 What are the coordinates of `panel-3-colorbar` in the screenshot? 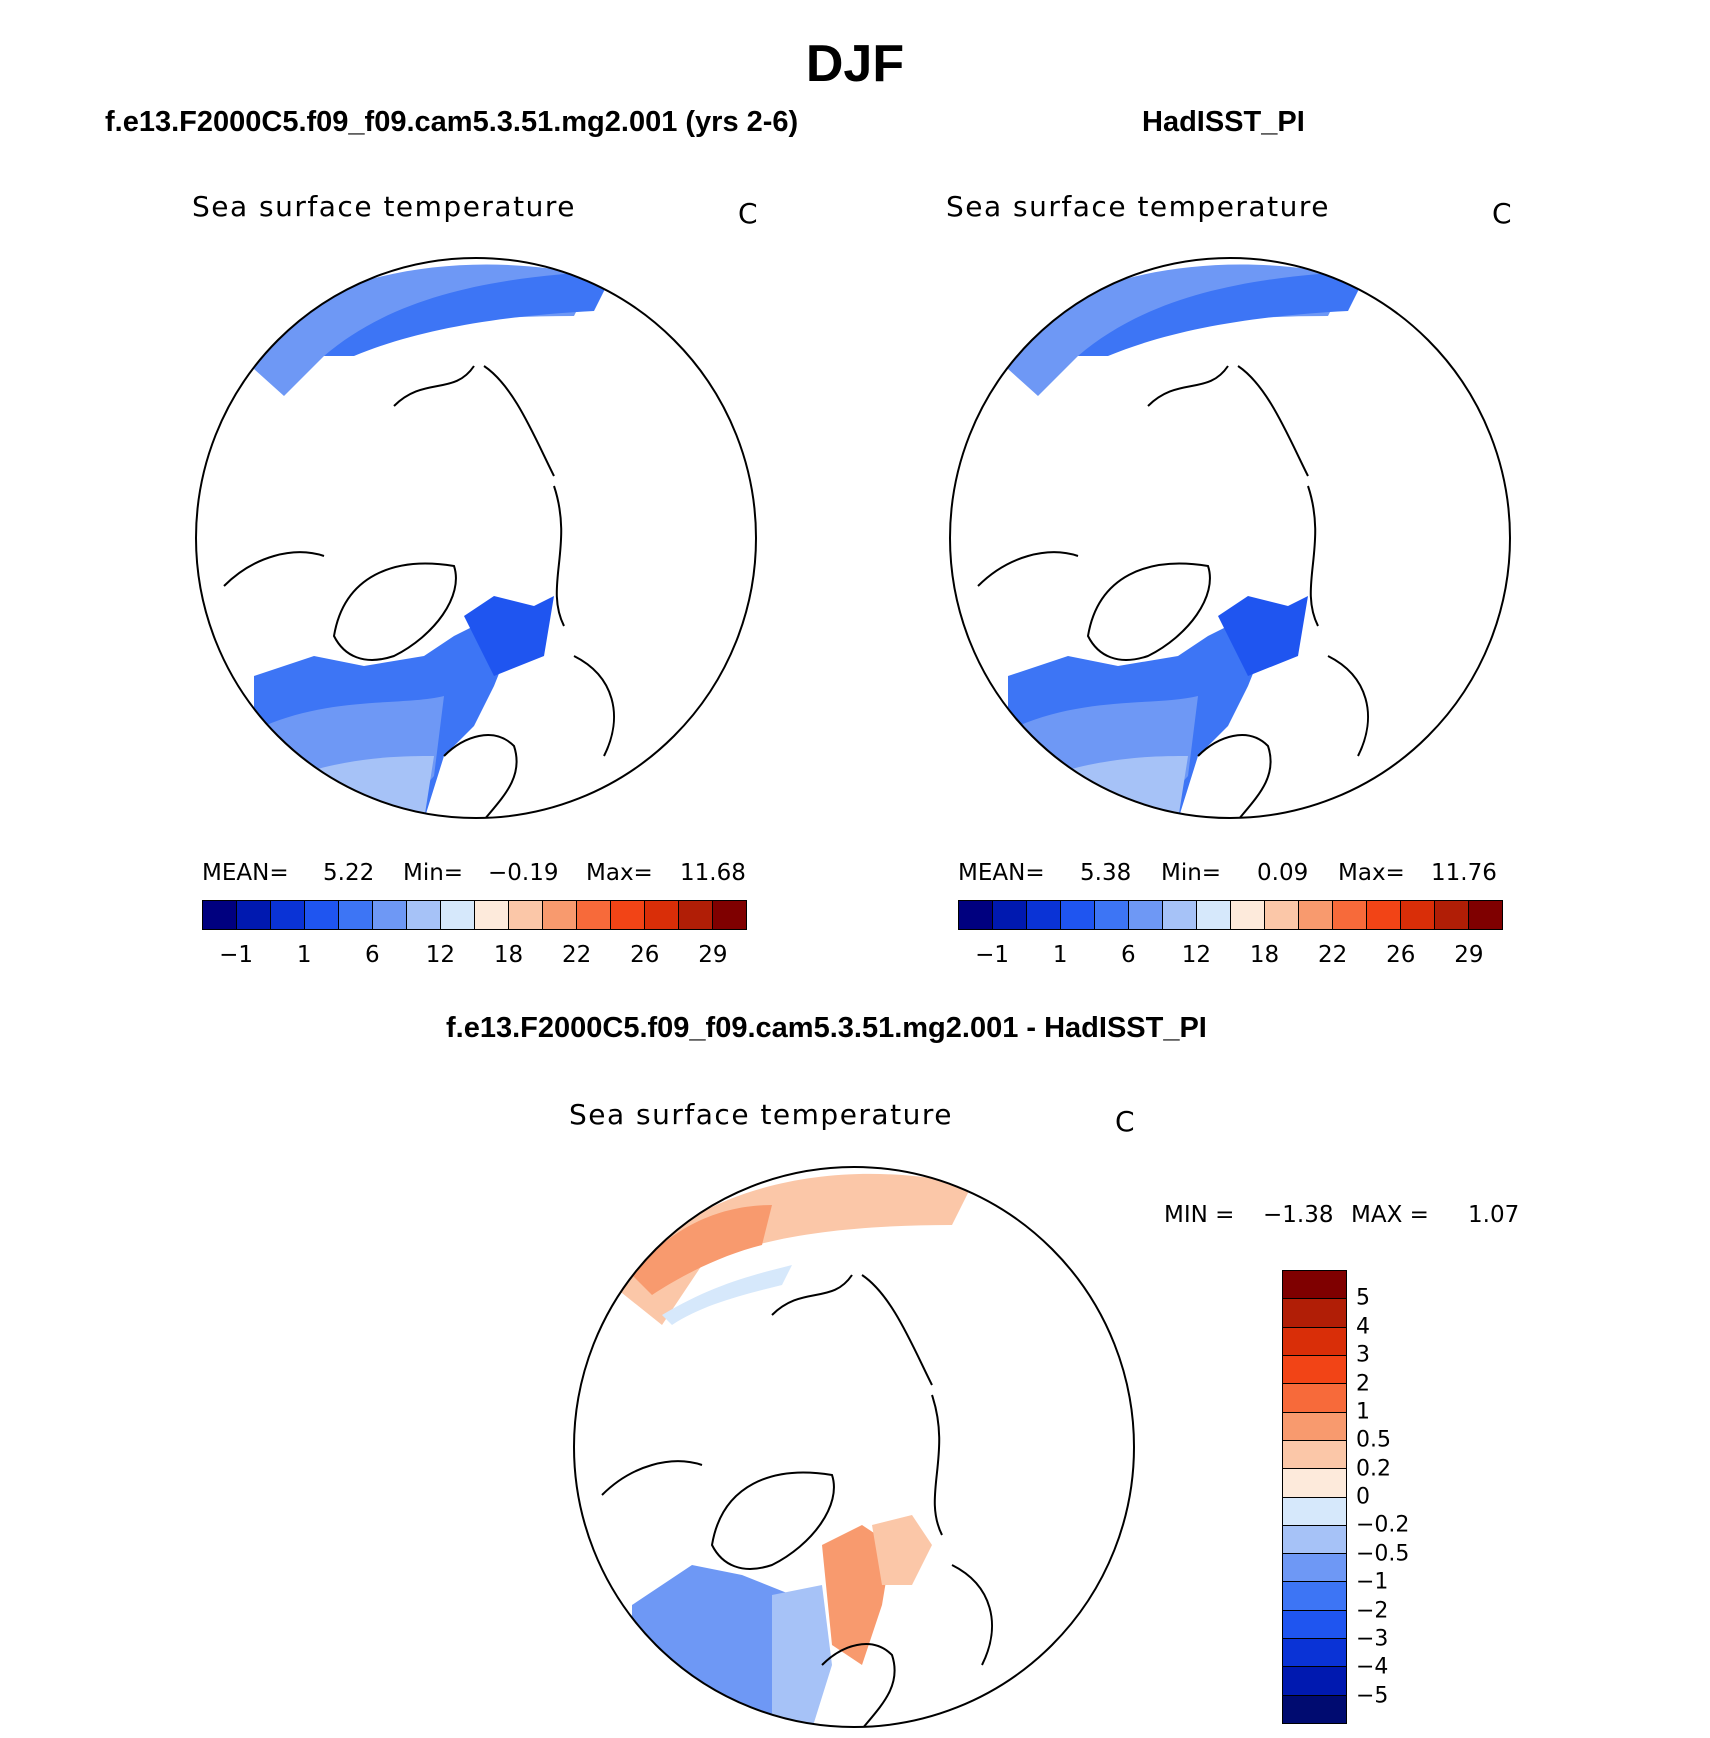 It's located at (1314, 1497).